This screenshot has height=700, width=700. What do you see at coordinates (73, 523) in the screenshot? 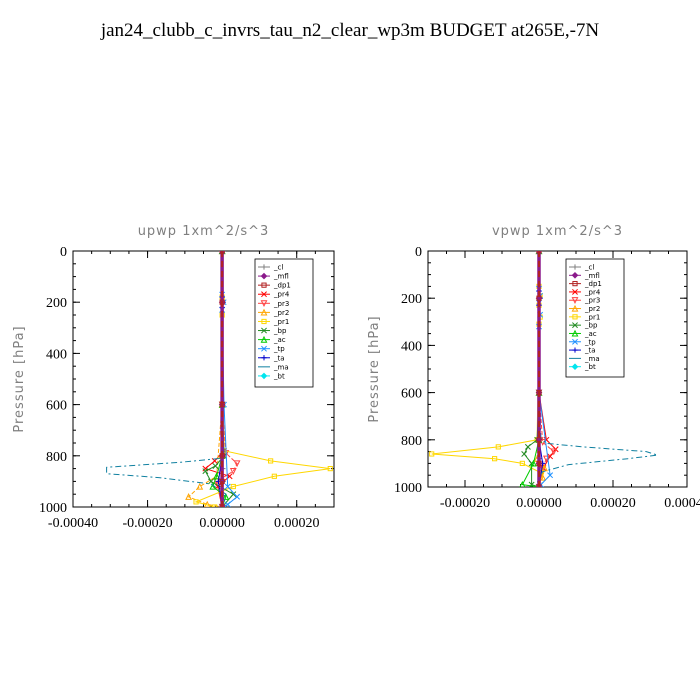
I see `x-tick-label: -0.00040` at bounding box center [73, 523].